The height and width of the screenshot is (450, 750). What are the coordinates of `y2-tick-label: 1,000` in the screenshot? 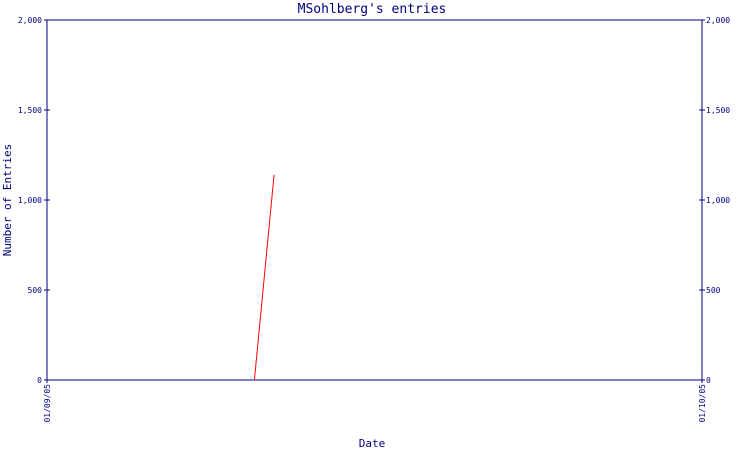 It's located at (718, 200).